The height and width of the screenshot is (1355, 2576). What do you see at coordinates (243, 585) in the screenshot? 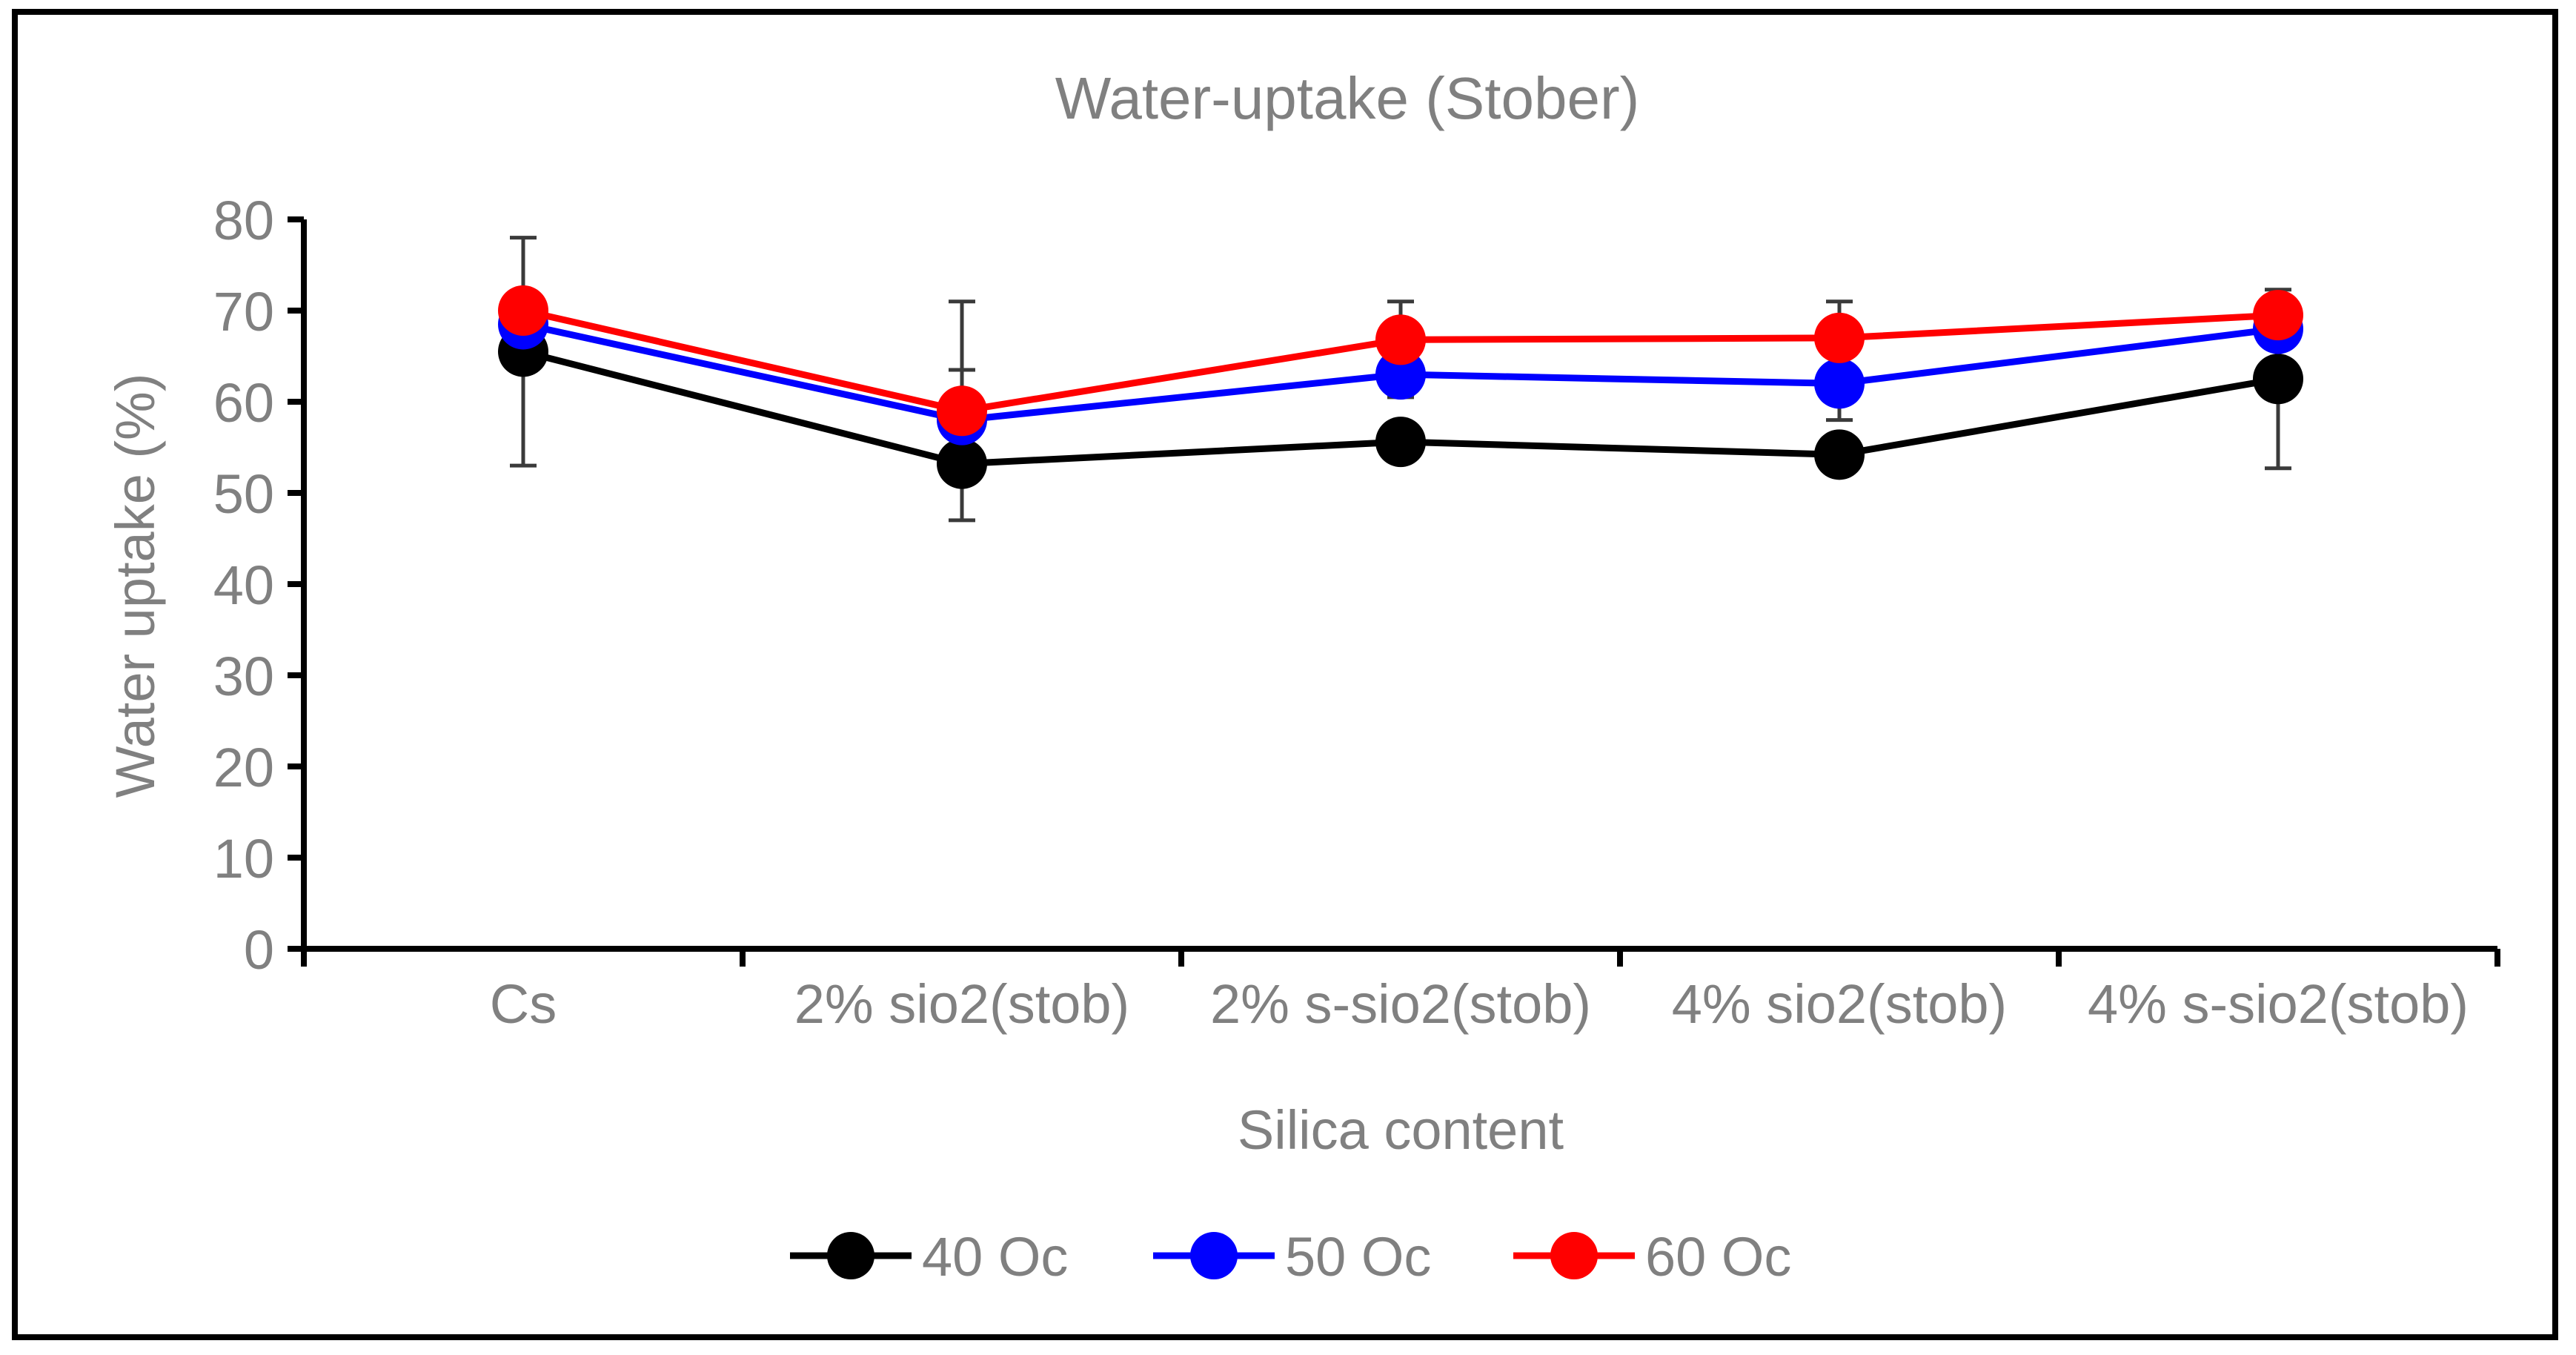
I see `y-tick-label: 40` at bounding box center [243, 585].